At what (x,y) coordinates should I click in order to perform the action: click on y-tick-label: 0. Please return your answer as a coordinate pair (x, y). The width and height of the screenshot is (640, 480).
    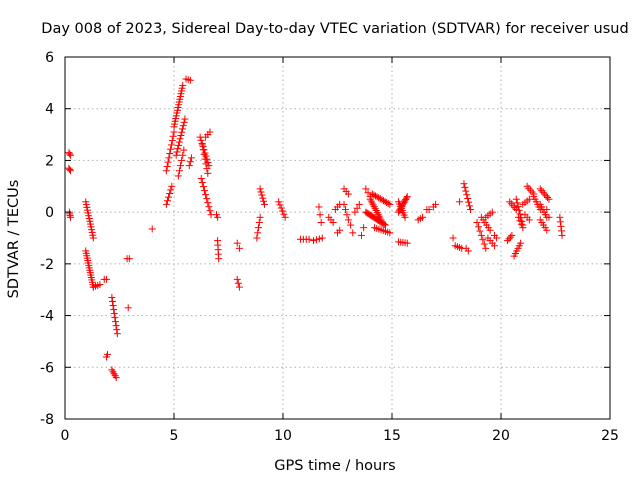
    Looking at the image, I should click on (49, 213).